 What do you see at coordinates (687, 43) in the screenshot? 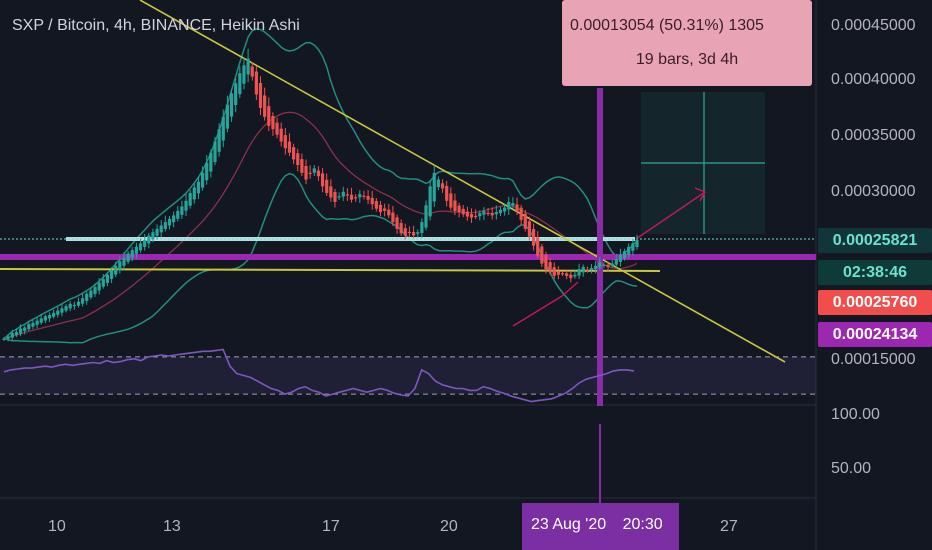
I see `measure-tooltip: 0.00013054 (50.31%) 1305 19 bars, 3d 4h` at bounding box center [687, 43].